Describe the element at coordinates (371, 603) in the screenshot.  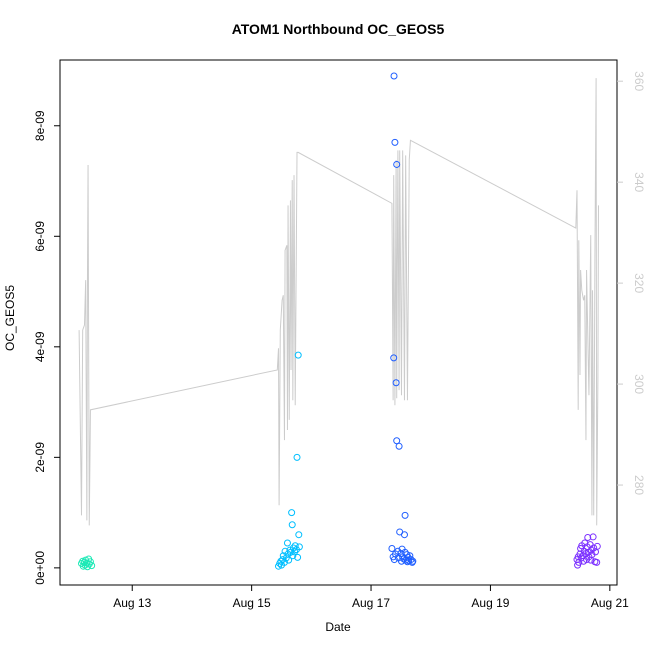
I see `x-tick-label: Aug 17` at that location.